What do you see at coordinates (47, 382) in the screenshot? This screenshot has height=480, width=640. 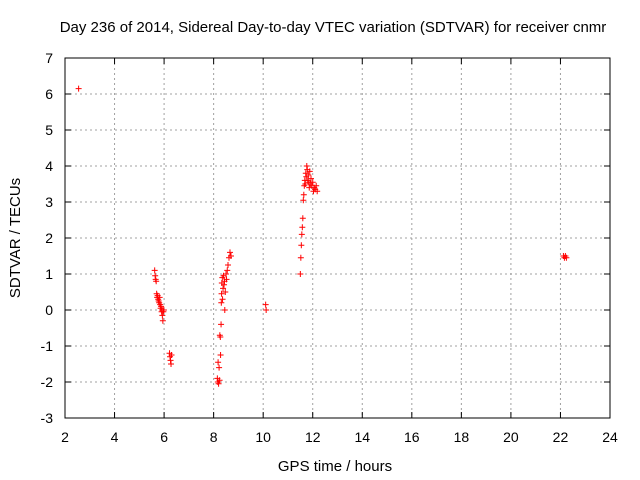 I see `y-tick-label: -2` at bounding box center [47, 382].